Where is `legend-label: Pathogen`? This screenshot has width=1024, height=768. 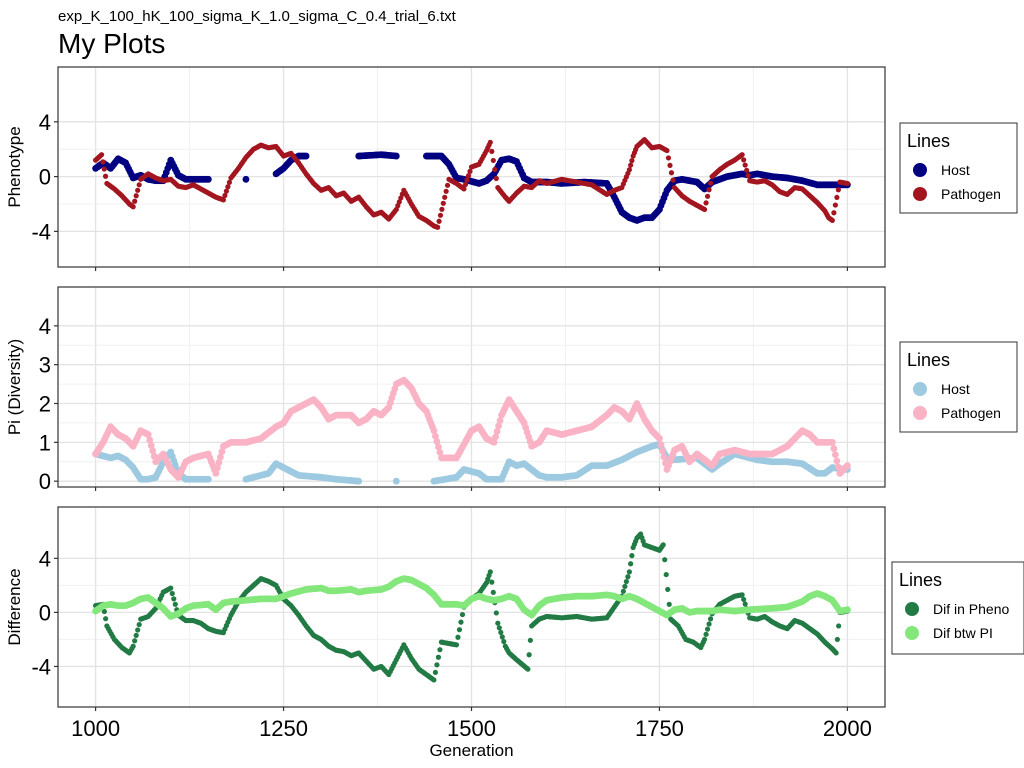 legend-label: Pathogen is located at coordinates (971, 413).